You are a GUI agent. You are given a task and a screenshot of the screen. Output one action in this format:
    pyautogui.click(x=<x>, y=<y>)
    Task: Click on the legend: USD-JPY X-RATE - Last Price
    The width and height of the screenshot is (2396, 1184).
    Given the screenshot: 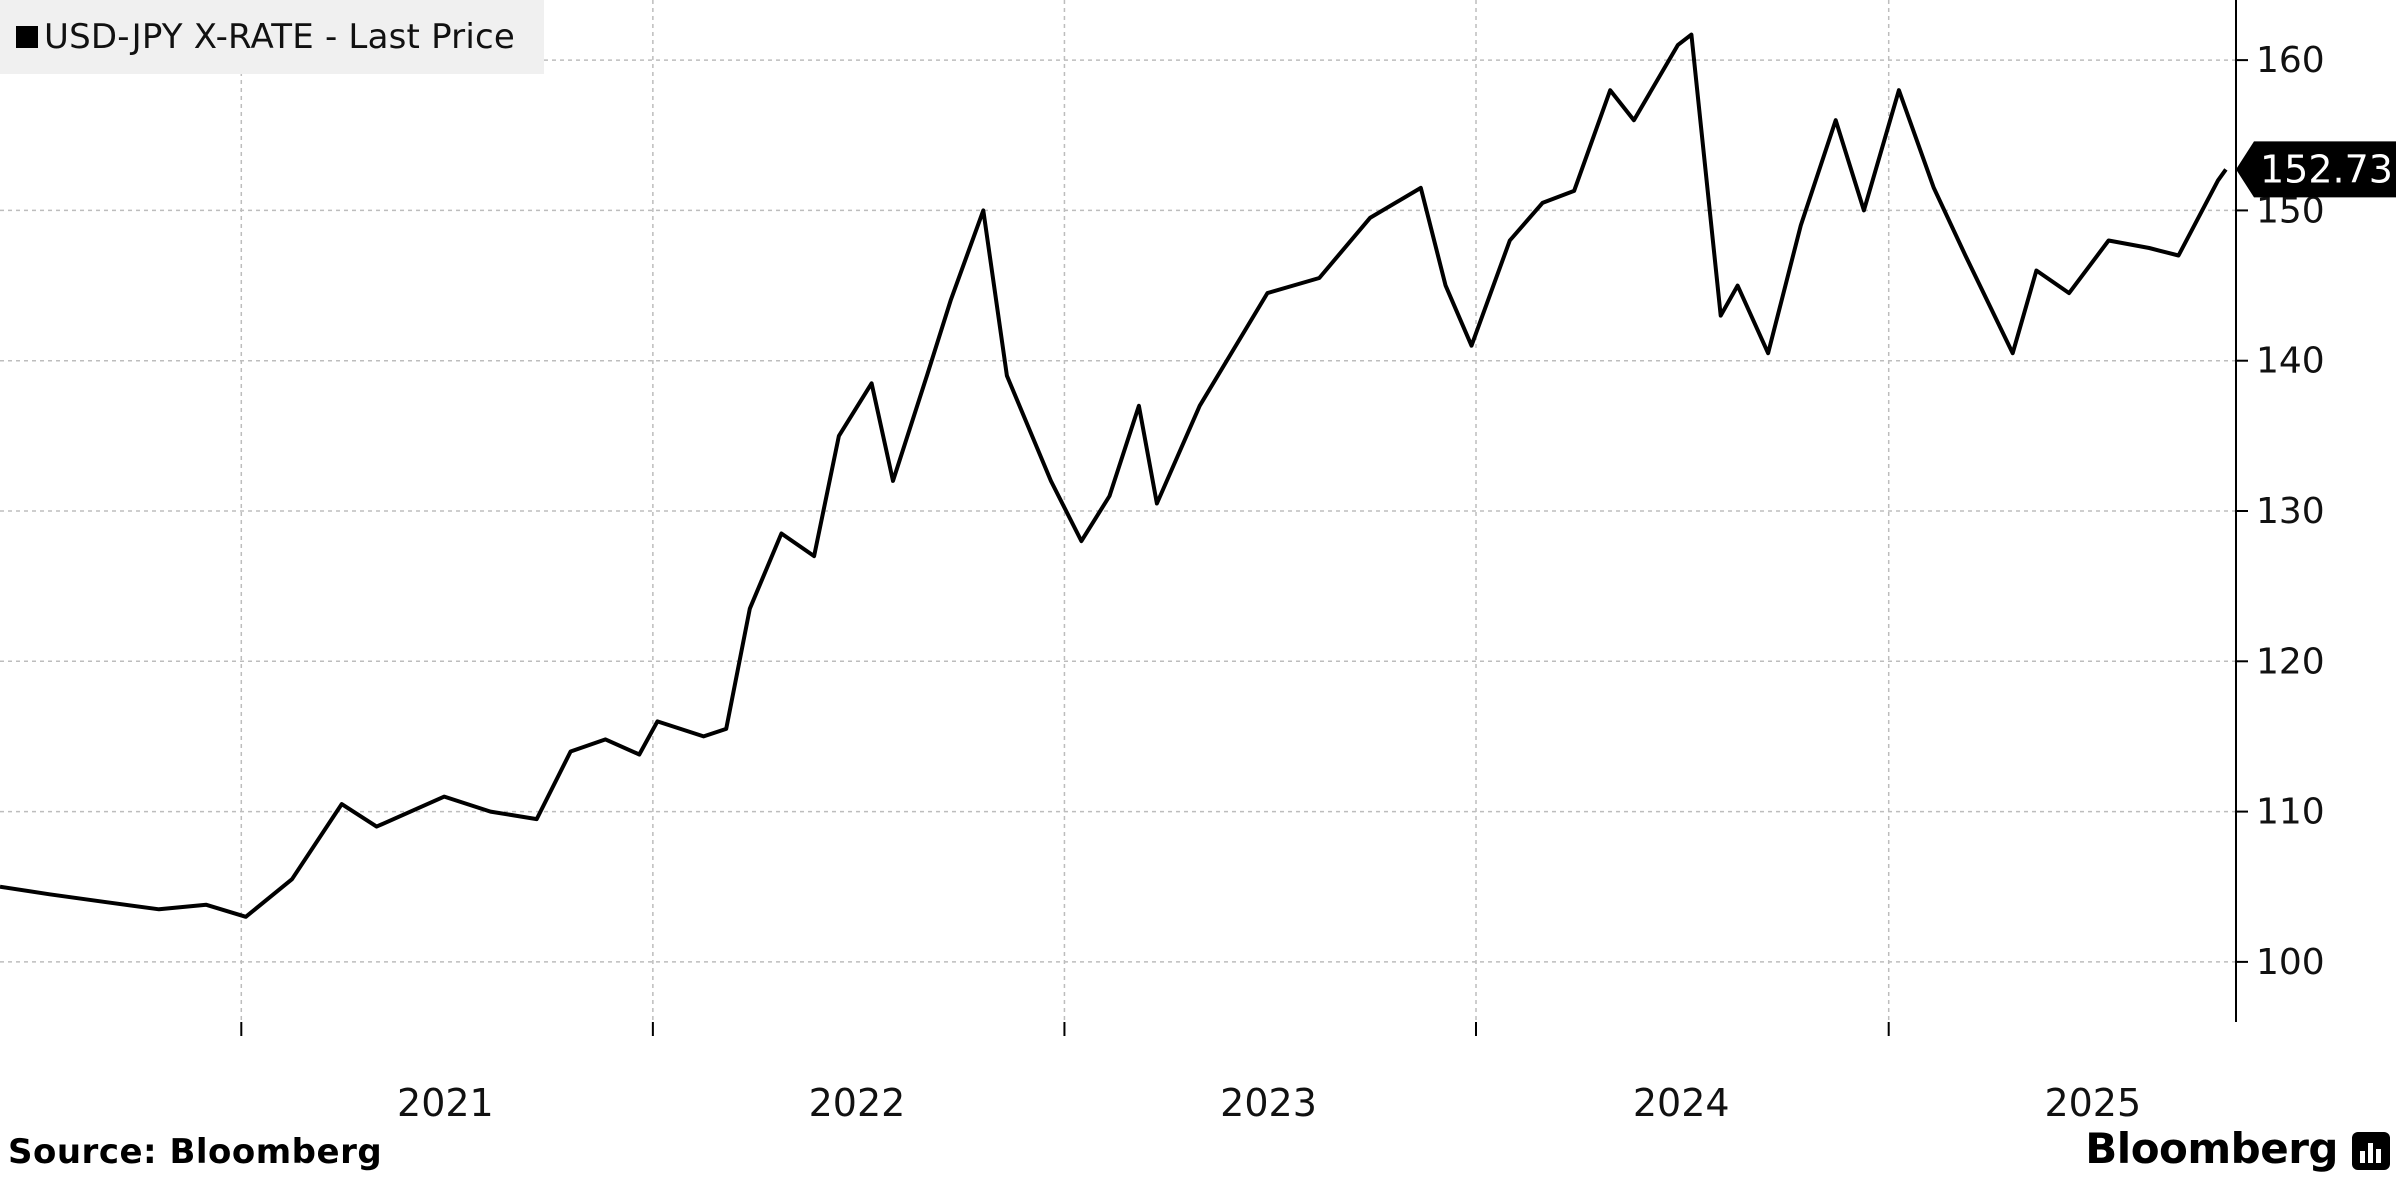 What is the action you would take?
    pyautogui.click(x=272, y=37)
    